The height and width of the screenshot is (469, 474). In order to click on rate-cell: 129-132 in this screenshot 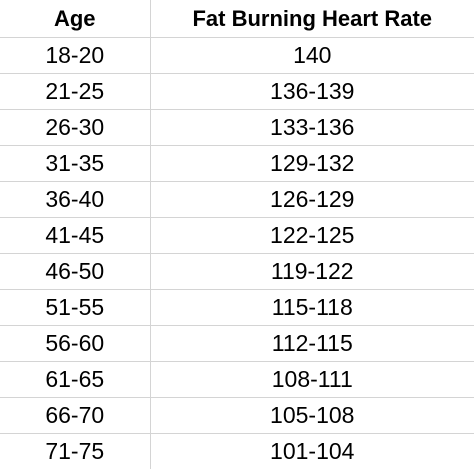, I will do `click(312, 164)`.